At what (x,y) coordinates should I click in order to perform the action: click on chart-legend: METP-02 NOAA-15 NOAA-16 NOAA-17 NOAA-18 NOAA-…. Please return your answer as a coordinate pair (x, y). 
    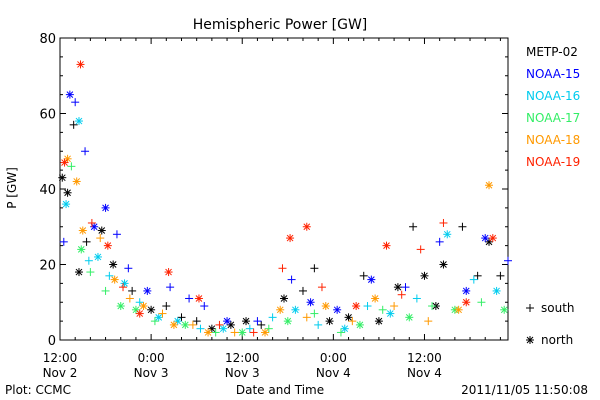
    Looking at the image, I should click on (553, 196).